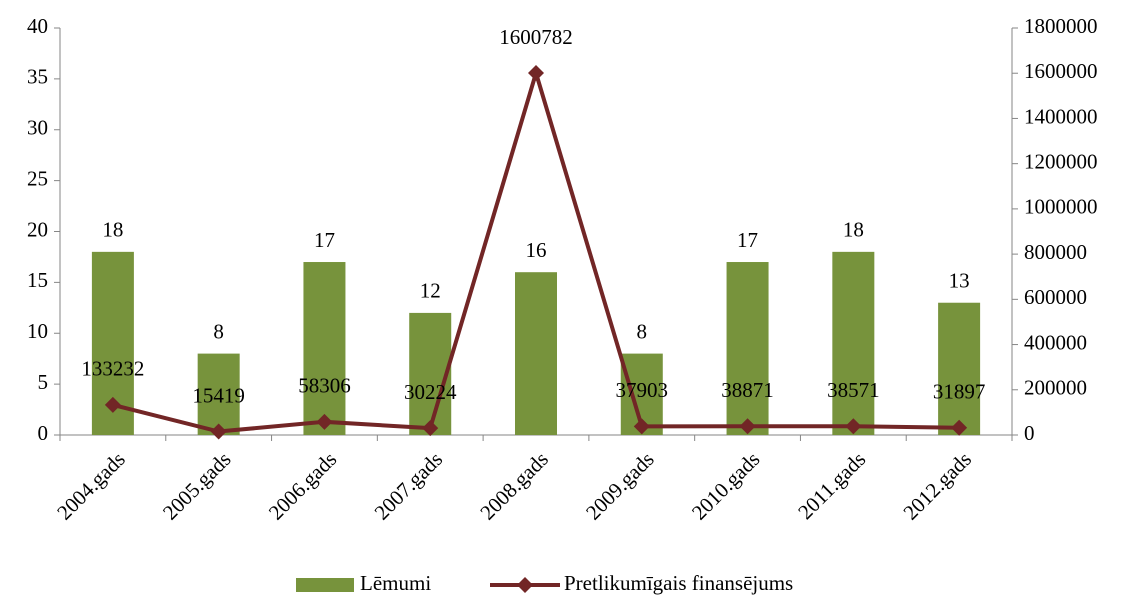 This screenshot has height=603, width=1132. I want to click on legend-marker, so click(525, 585).